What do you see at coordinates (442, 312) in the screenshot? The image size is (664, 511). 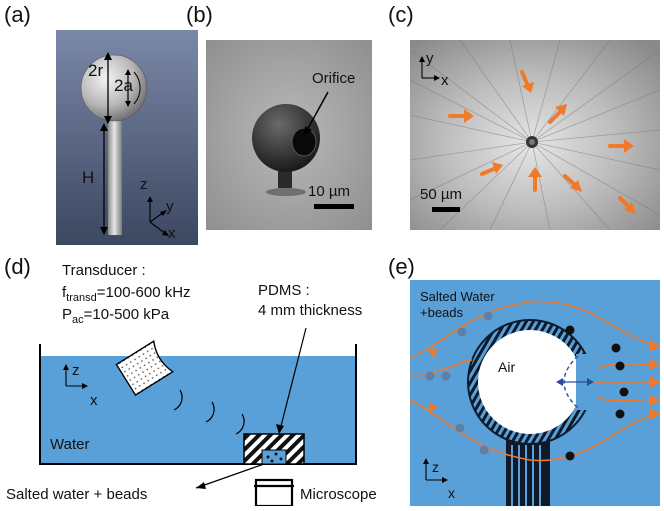 I see `panel-e-salted-line2: +beads` at bounding box center [442, 312].